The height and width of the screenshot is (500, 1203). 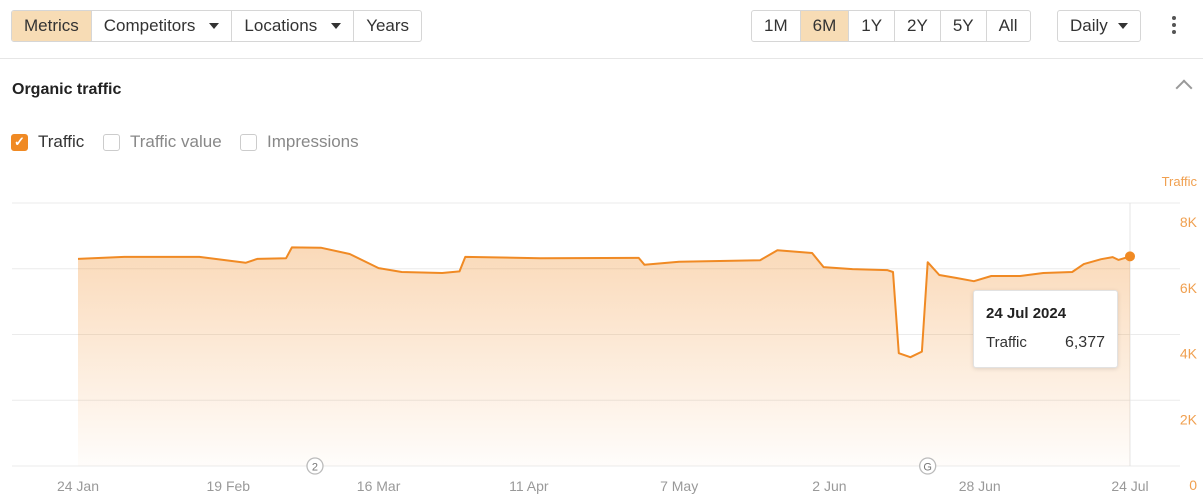 What do you see at coordinates (61, 141) in the screenshot?
I see `checkbox-label: Traffic` at bounding box center [61, 141].